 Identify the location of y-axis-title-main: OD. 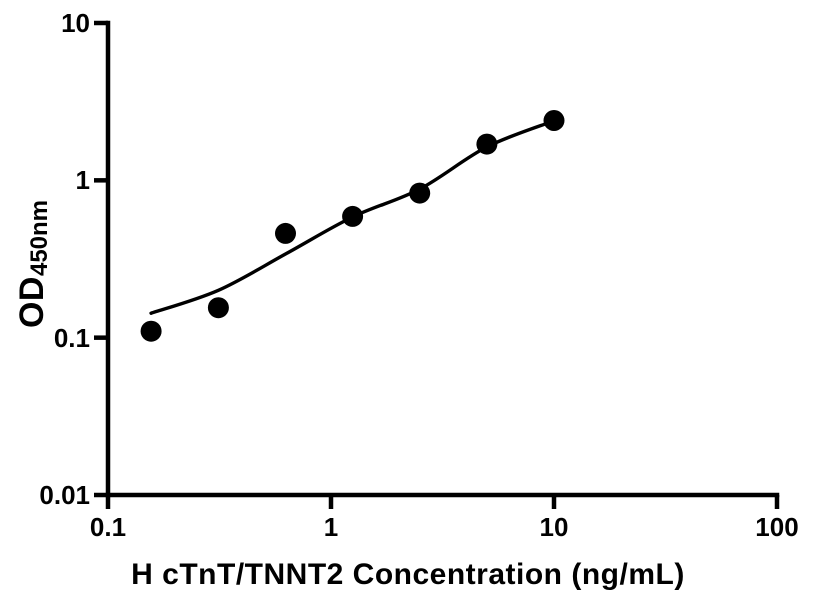
(31, 302).